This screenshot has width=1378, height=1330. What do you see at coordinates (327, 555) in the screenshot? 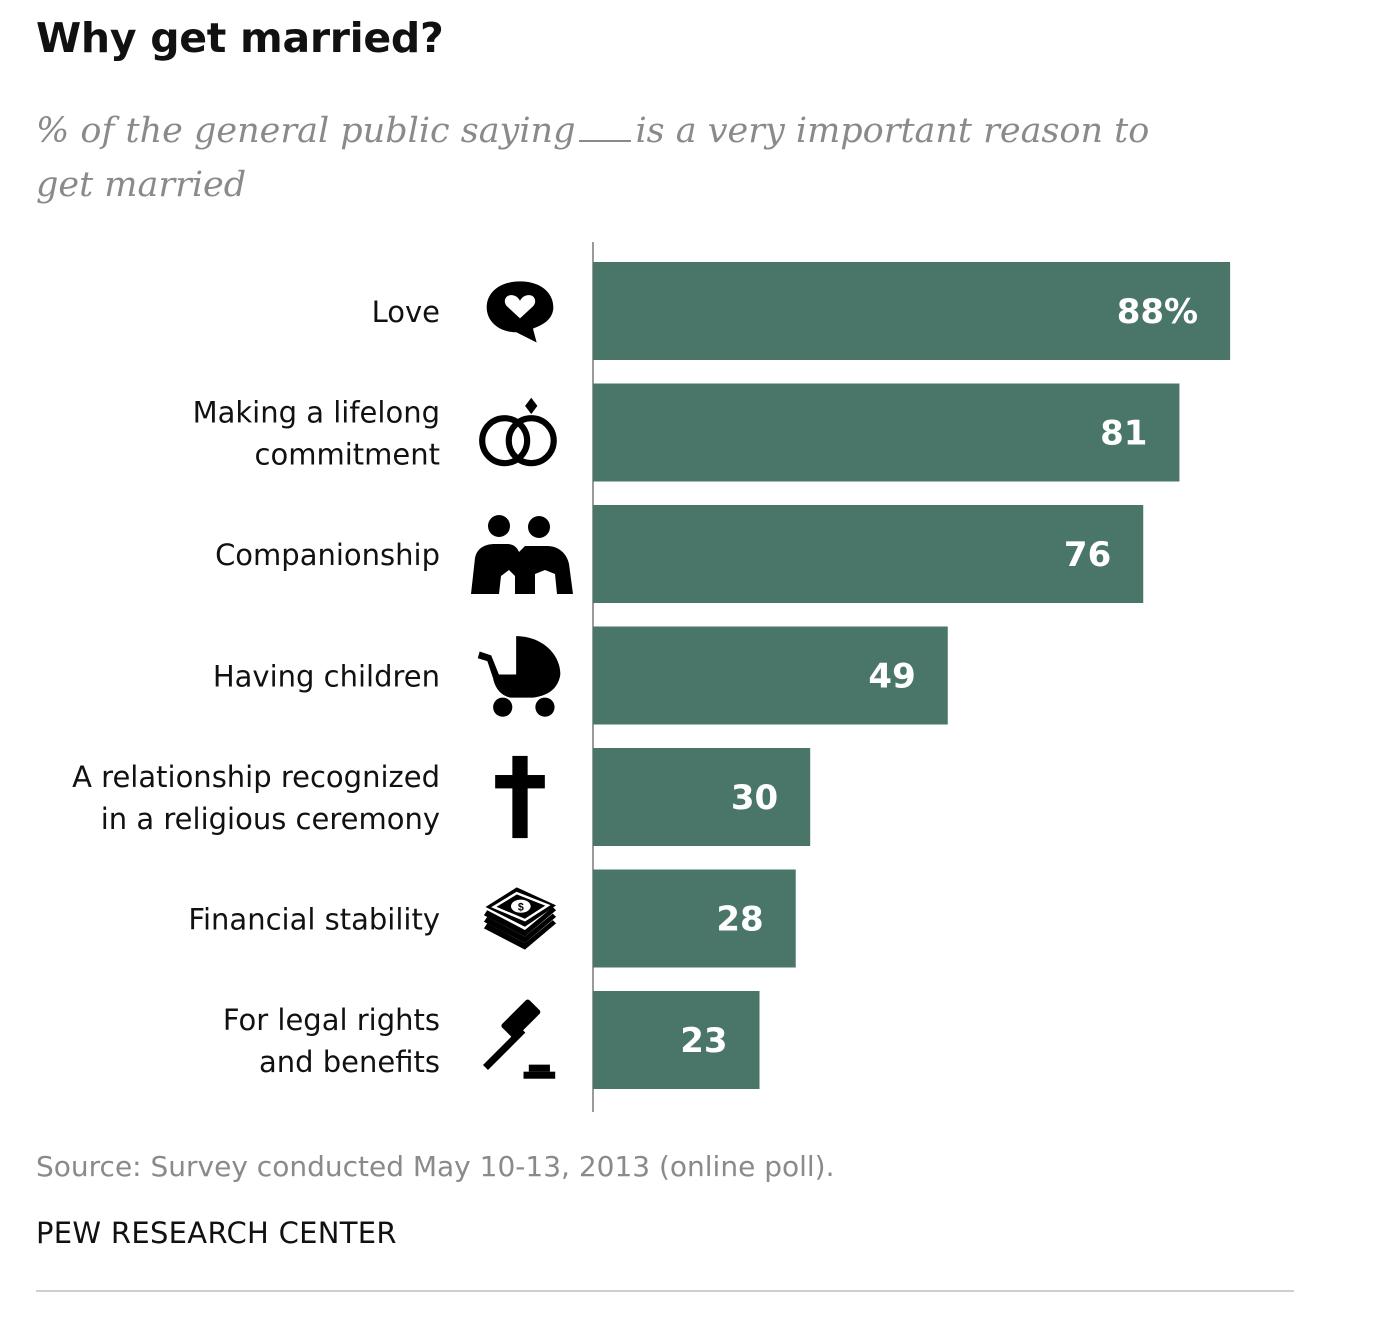
I see `category-label: Companionship` at bounding box center [327, 555].